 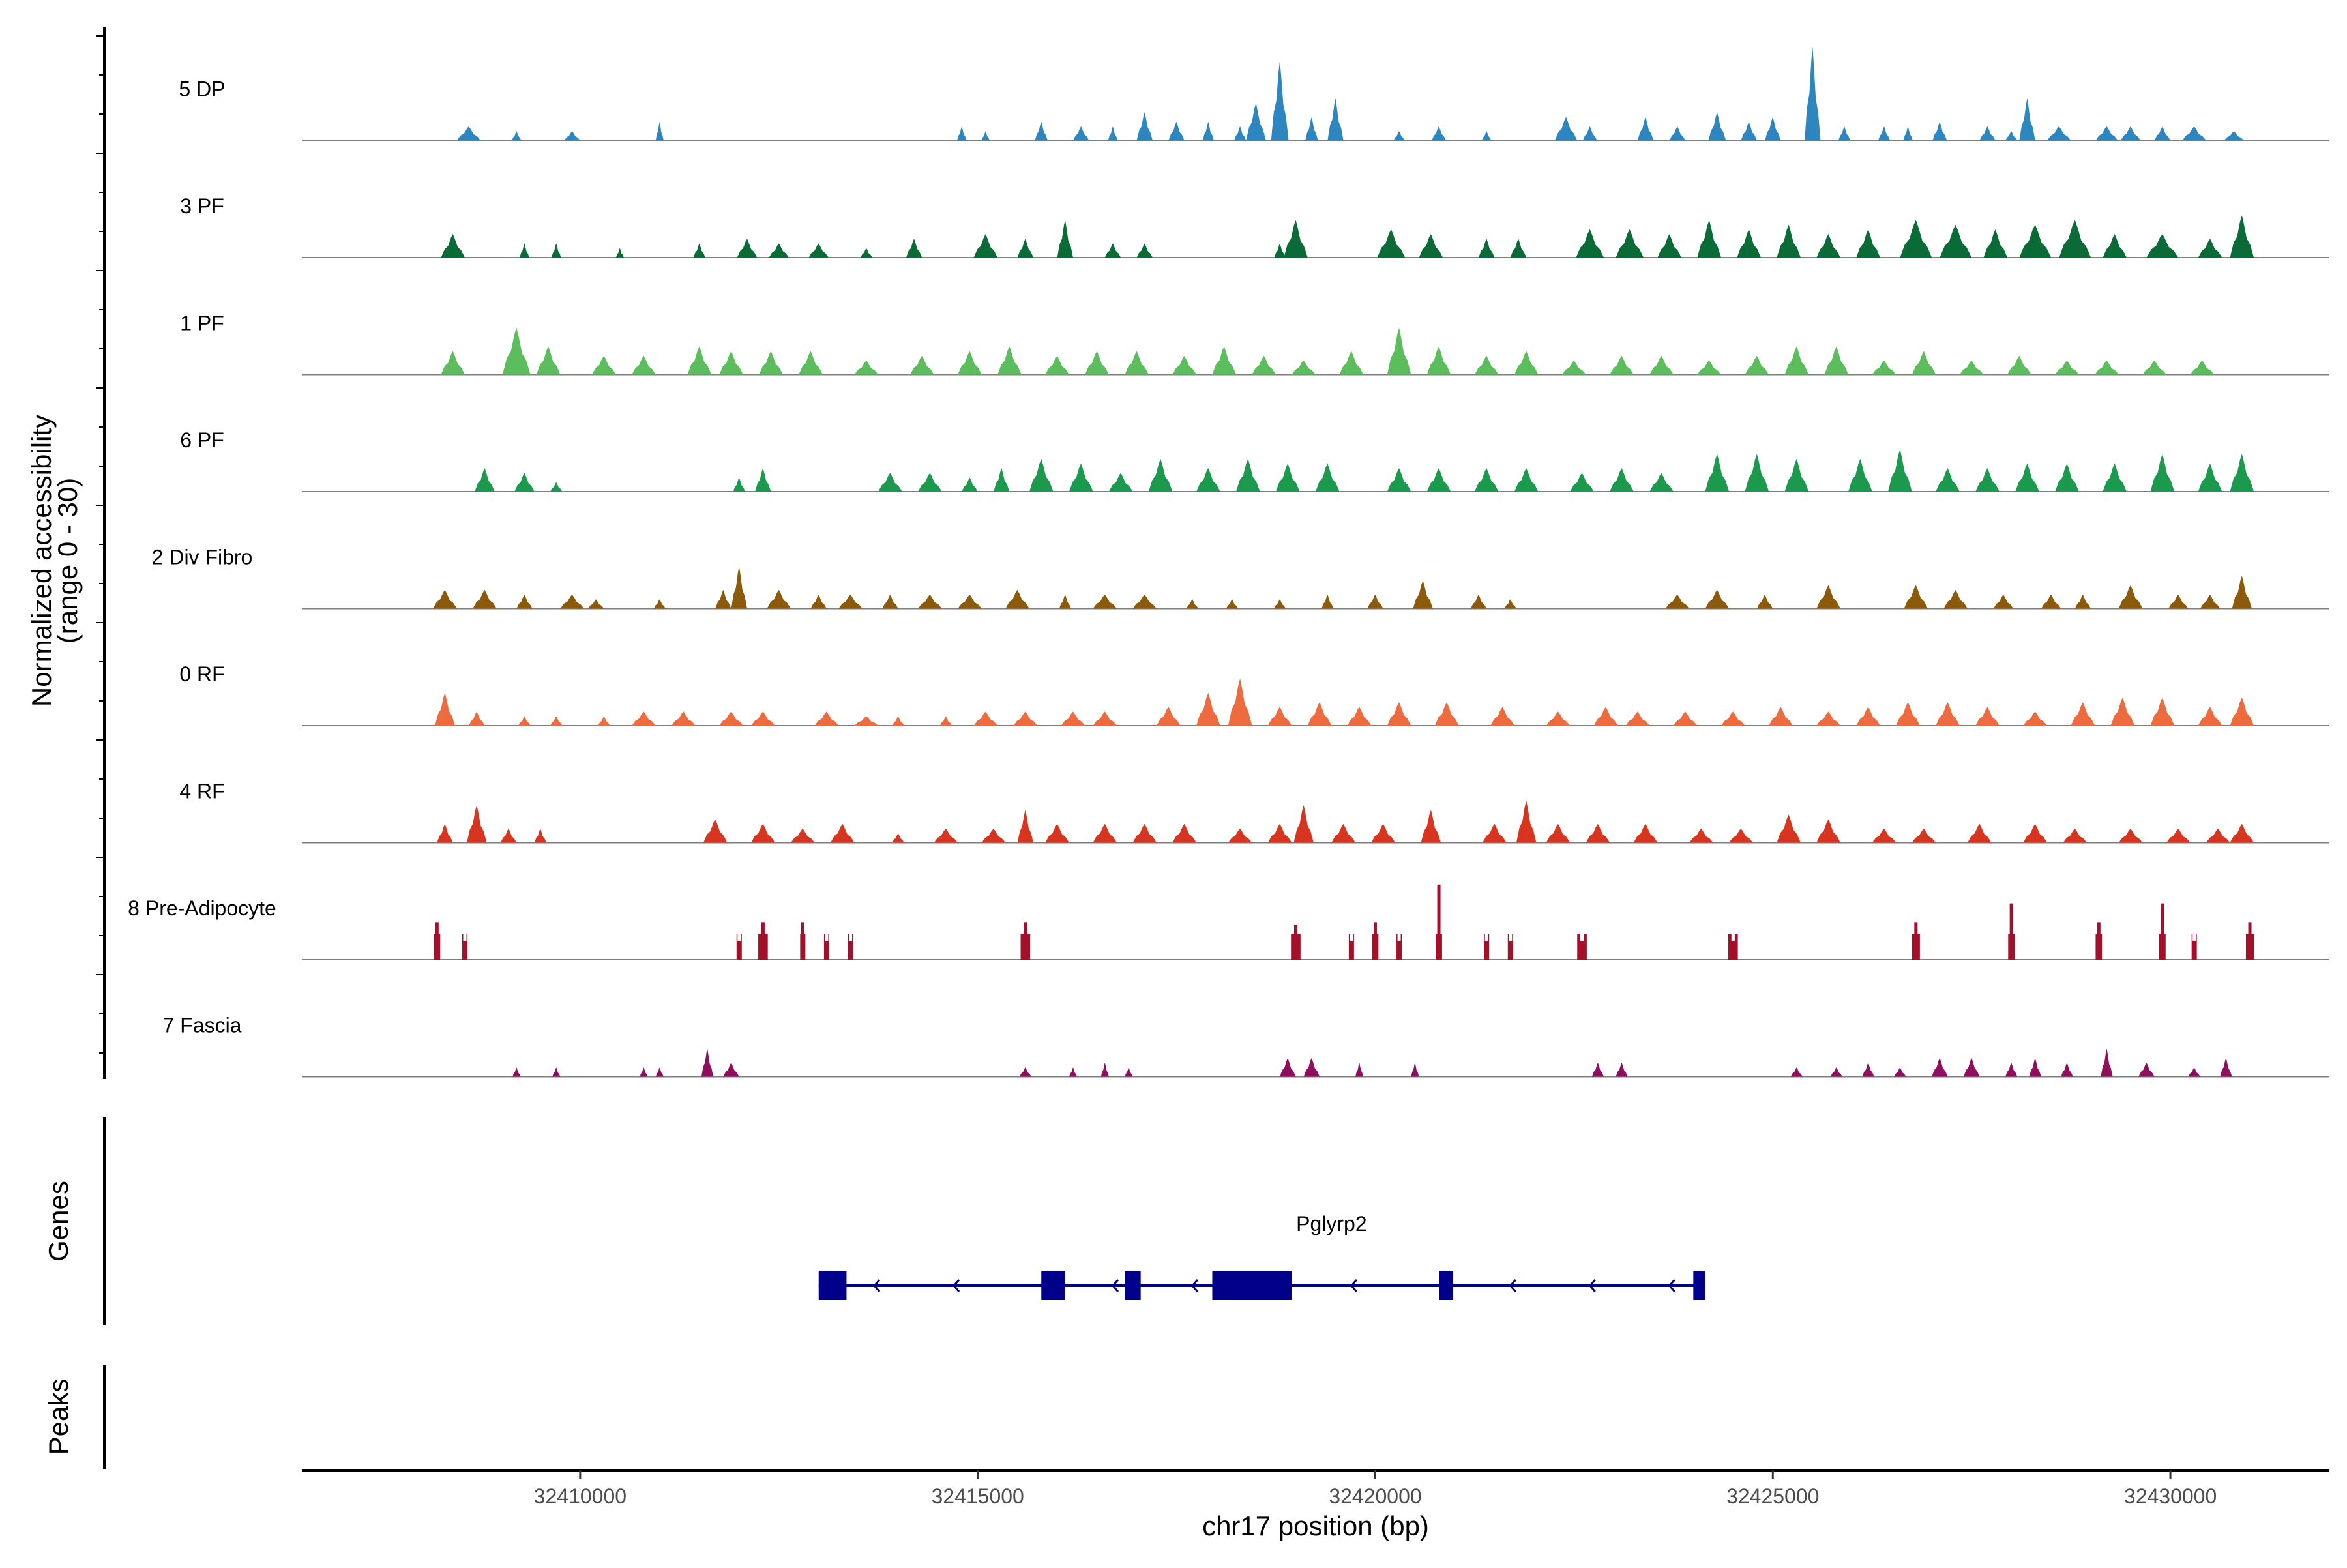 I want to click on y-axis-title-line1: Normalized accessibility, so click(x=41, y=561).